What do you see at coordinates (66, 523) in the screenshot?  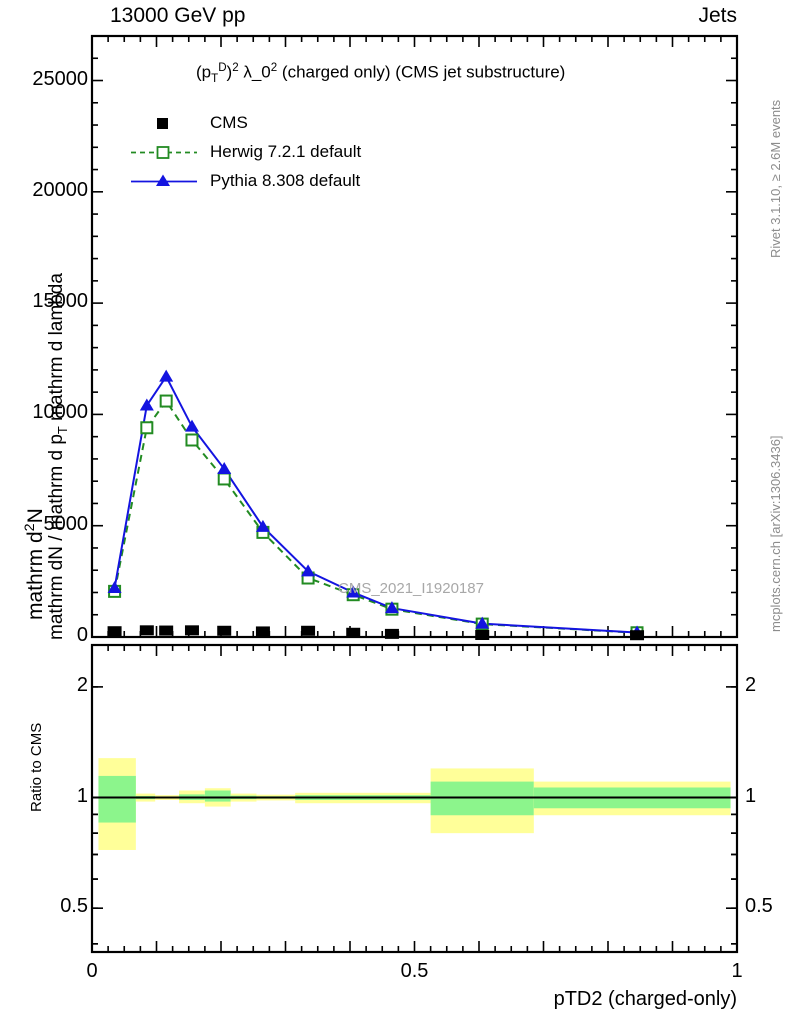 I see `y-tick-label: 5000` at bounding box center [66, 523].